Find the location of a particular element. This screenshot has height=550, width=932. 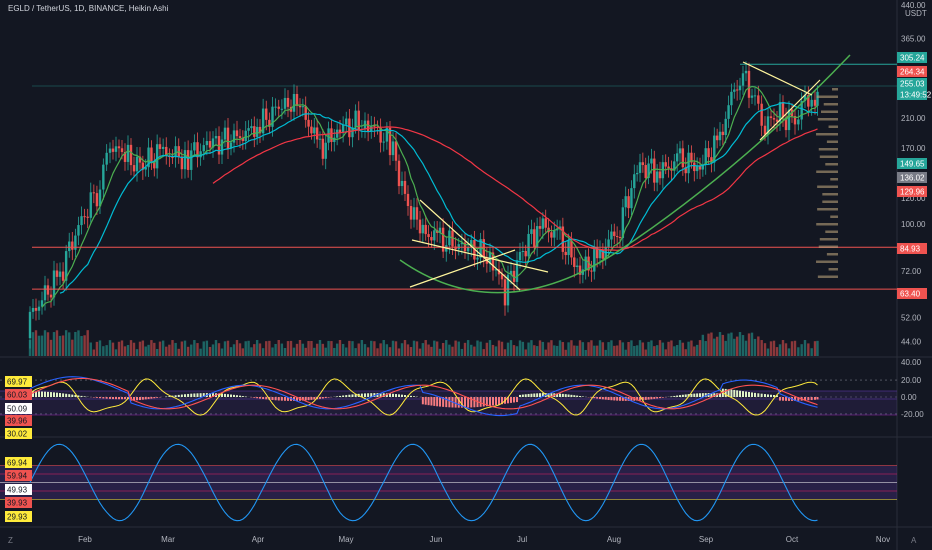

price-label-bg is located at coordinates (912, 191).